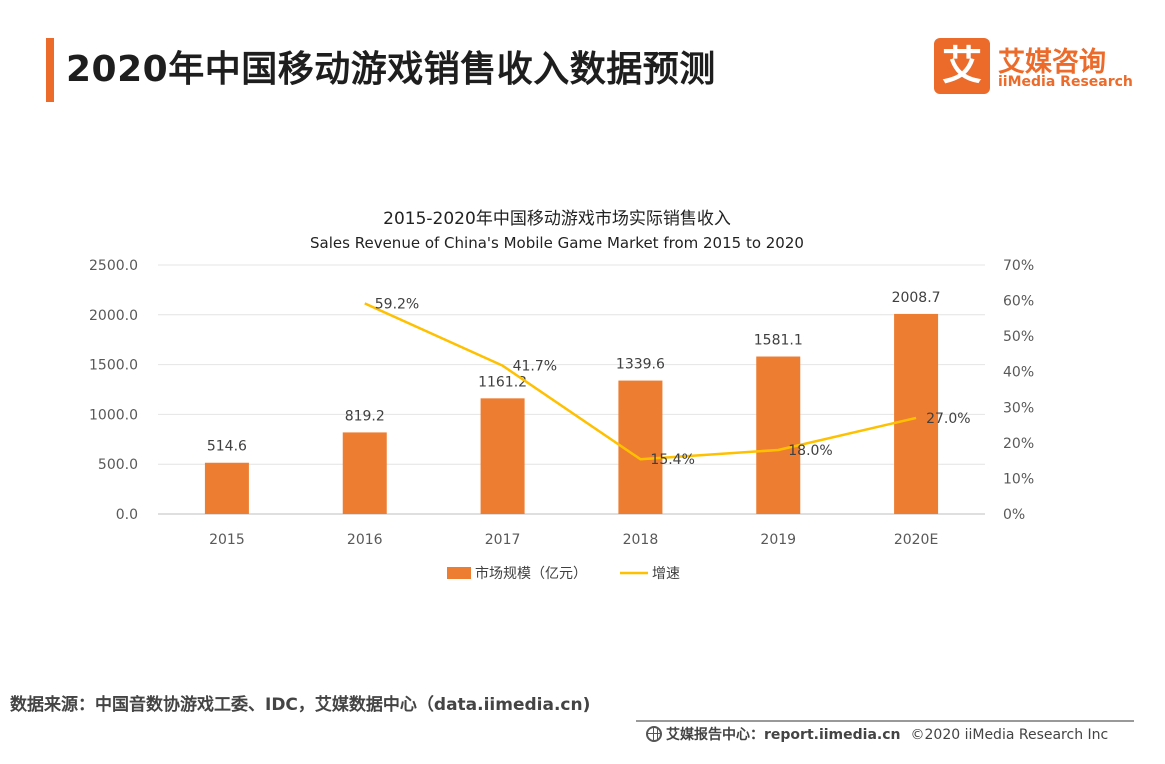 This screenshot has height=764, width=1165. Describe the element at coordinates (503, 540) in the screenshot. I see `x-tick-label: 2017` at that location.